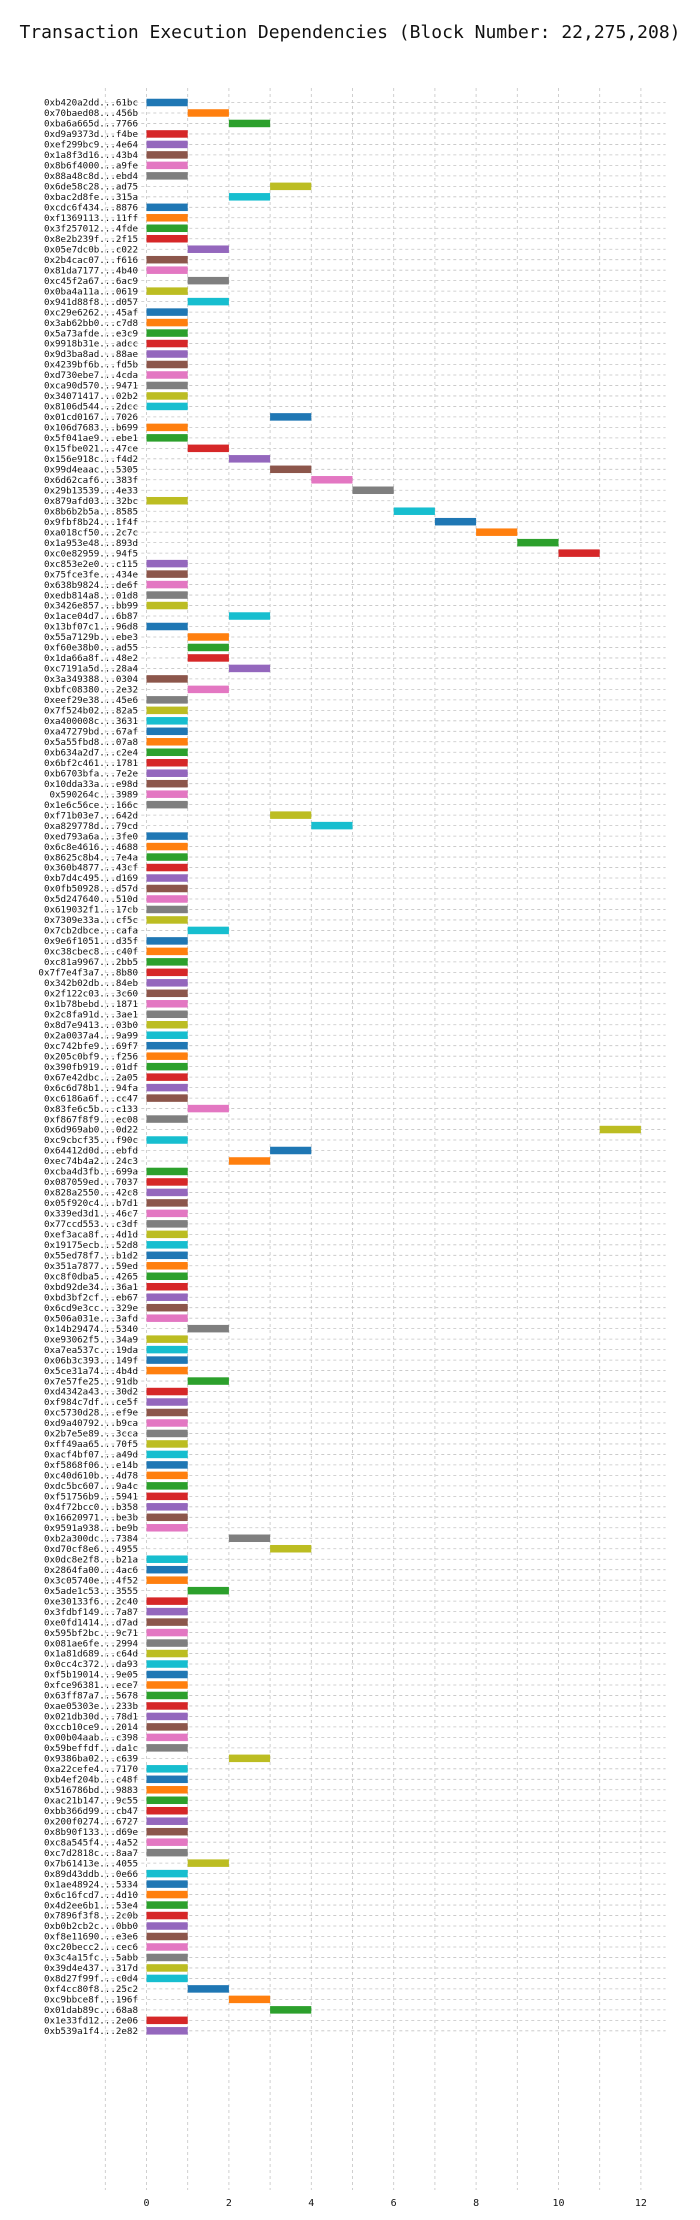  I want to click on transaction-label: 0x8106d544...2dcc, so click(91, 407).